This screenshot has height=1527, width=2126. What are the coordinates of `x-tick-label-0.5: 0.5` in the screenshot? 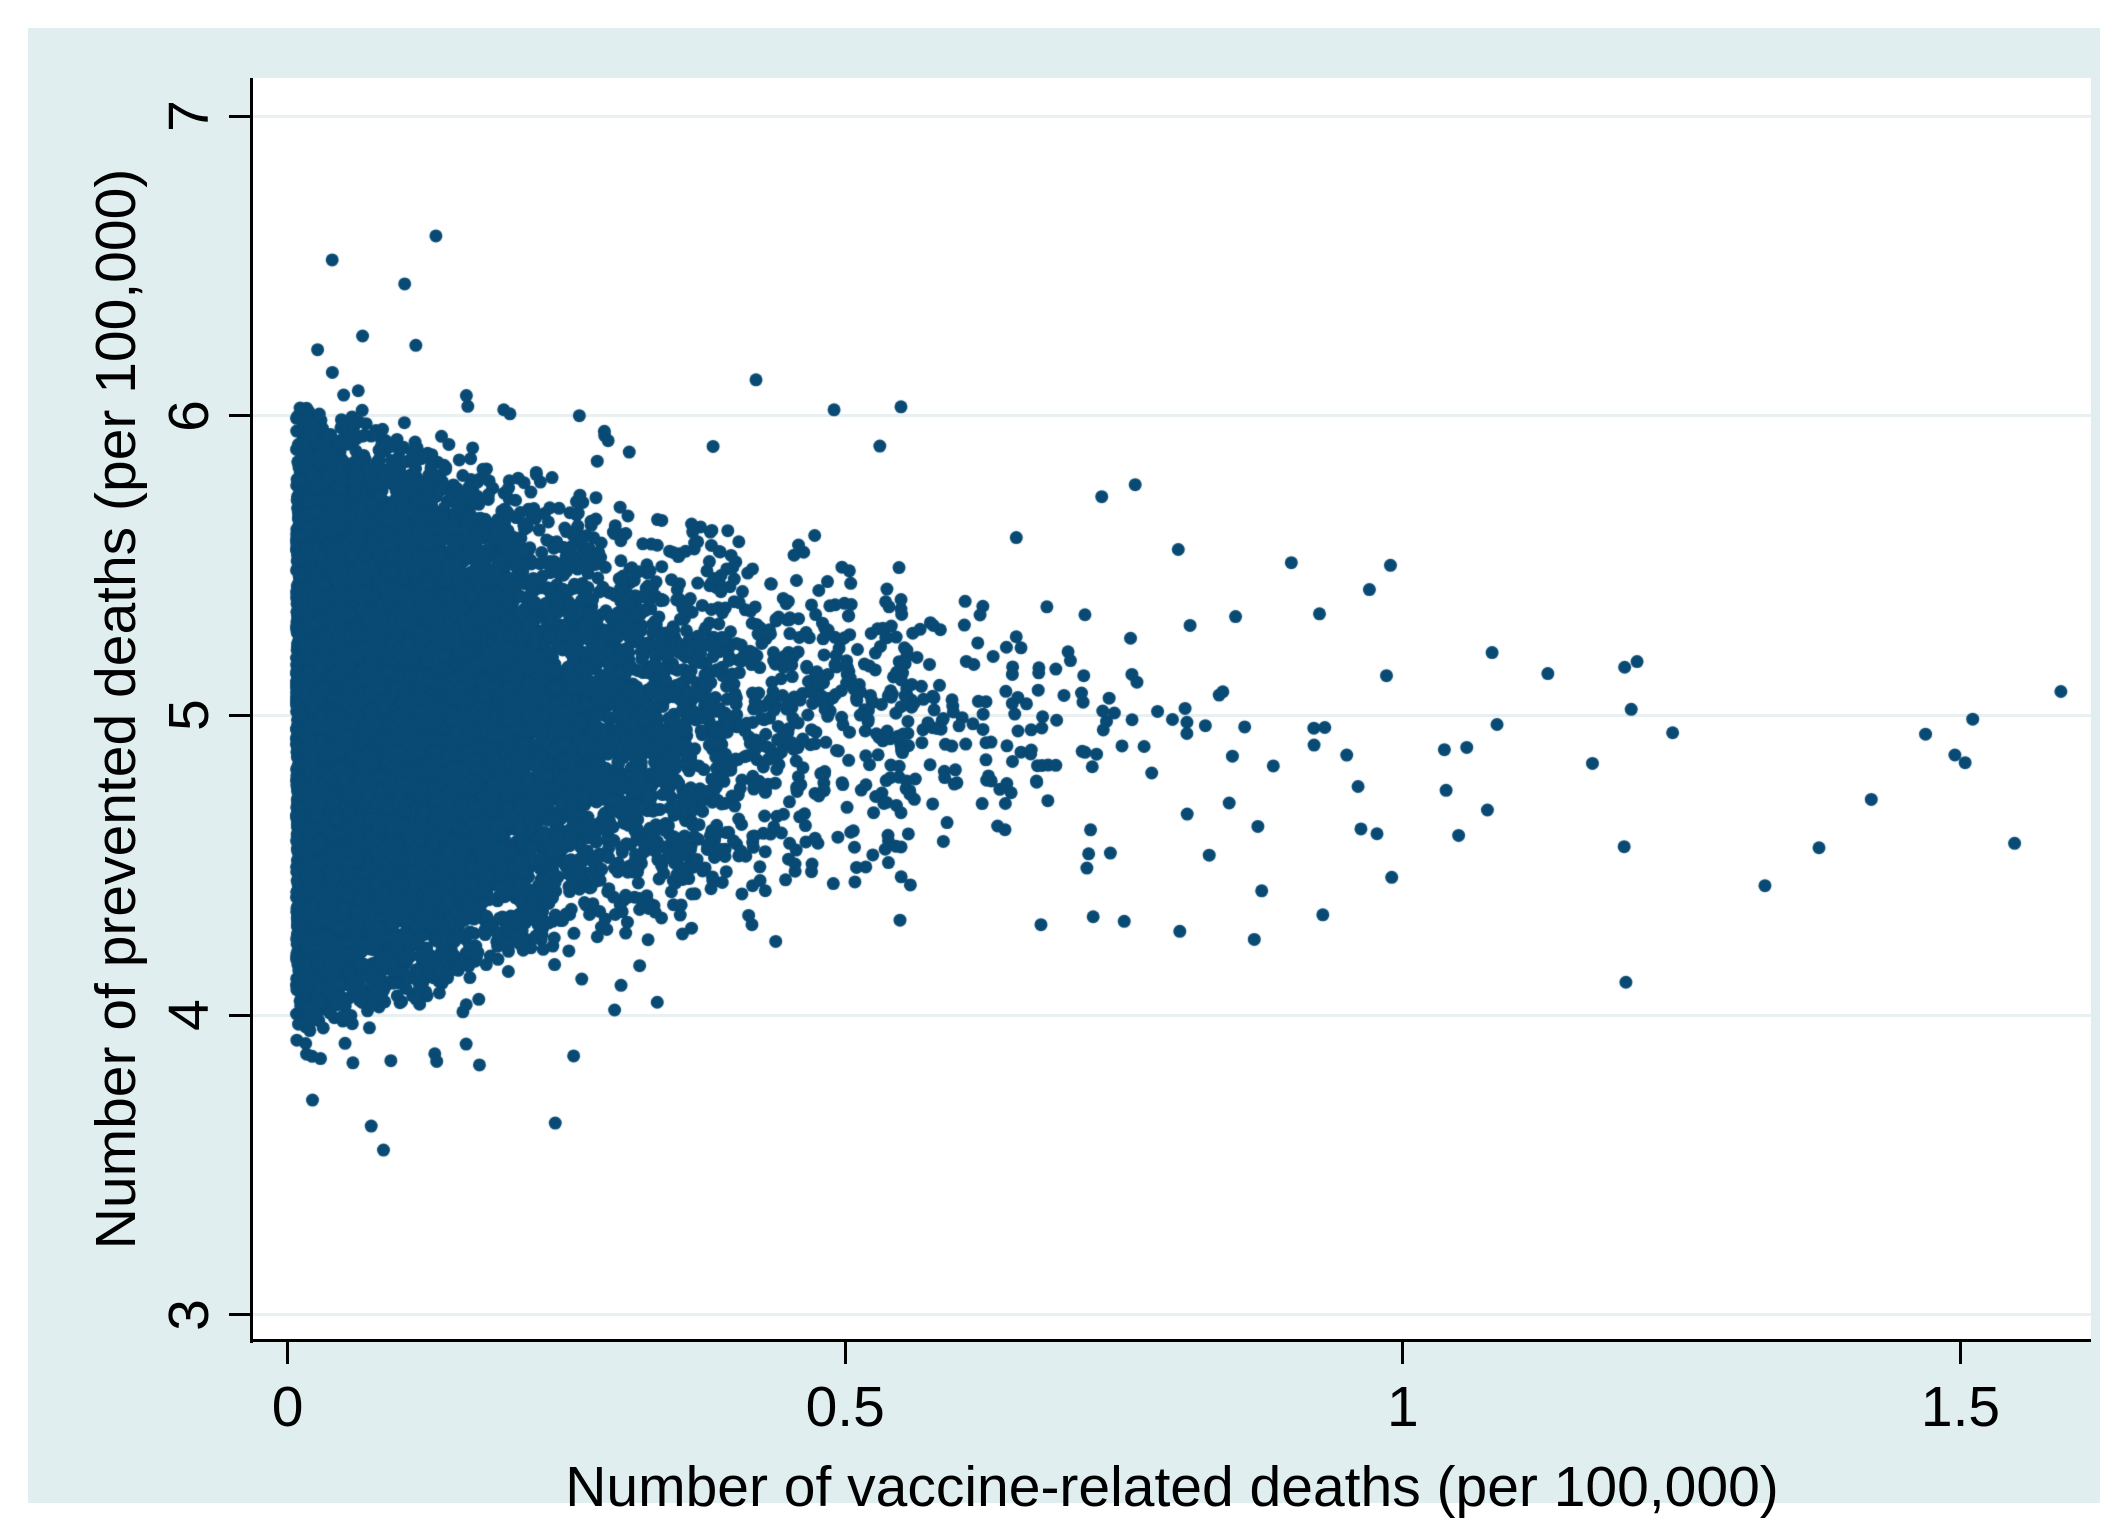 It's located at (845, 1407).